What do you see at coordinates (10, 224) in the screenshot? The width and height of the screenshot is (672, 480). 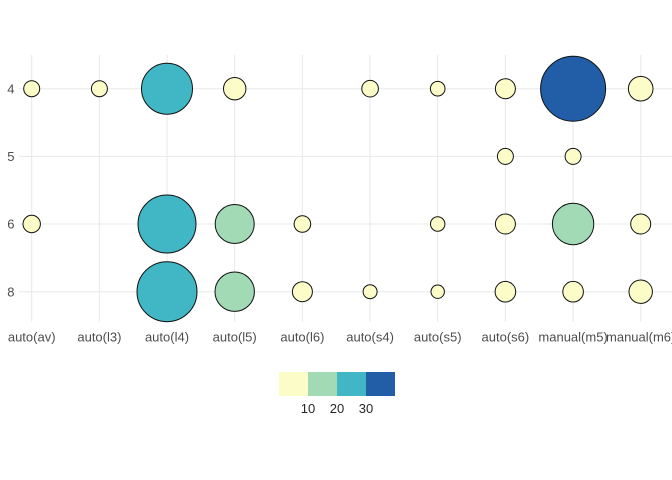 I see `y-tick-label: 6` at bounding box center [10, 224].